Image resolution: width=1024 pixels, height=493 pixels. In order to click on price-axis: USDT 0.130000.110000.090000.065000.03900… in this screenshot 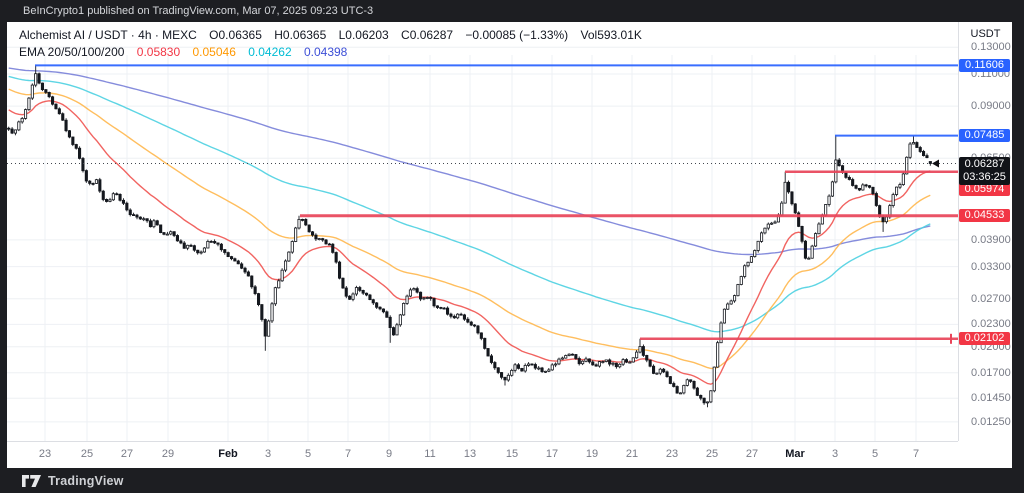, I will do `click(985, 231)`.